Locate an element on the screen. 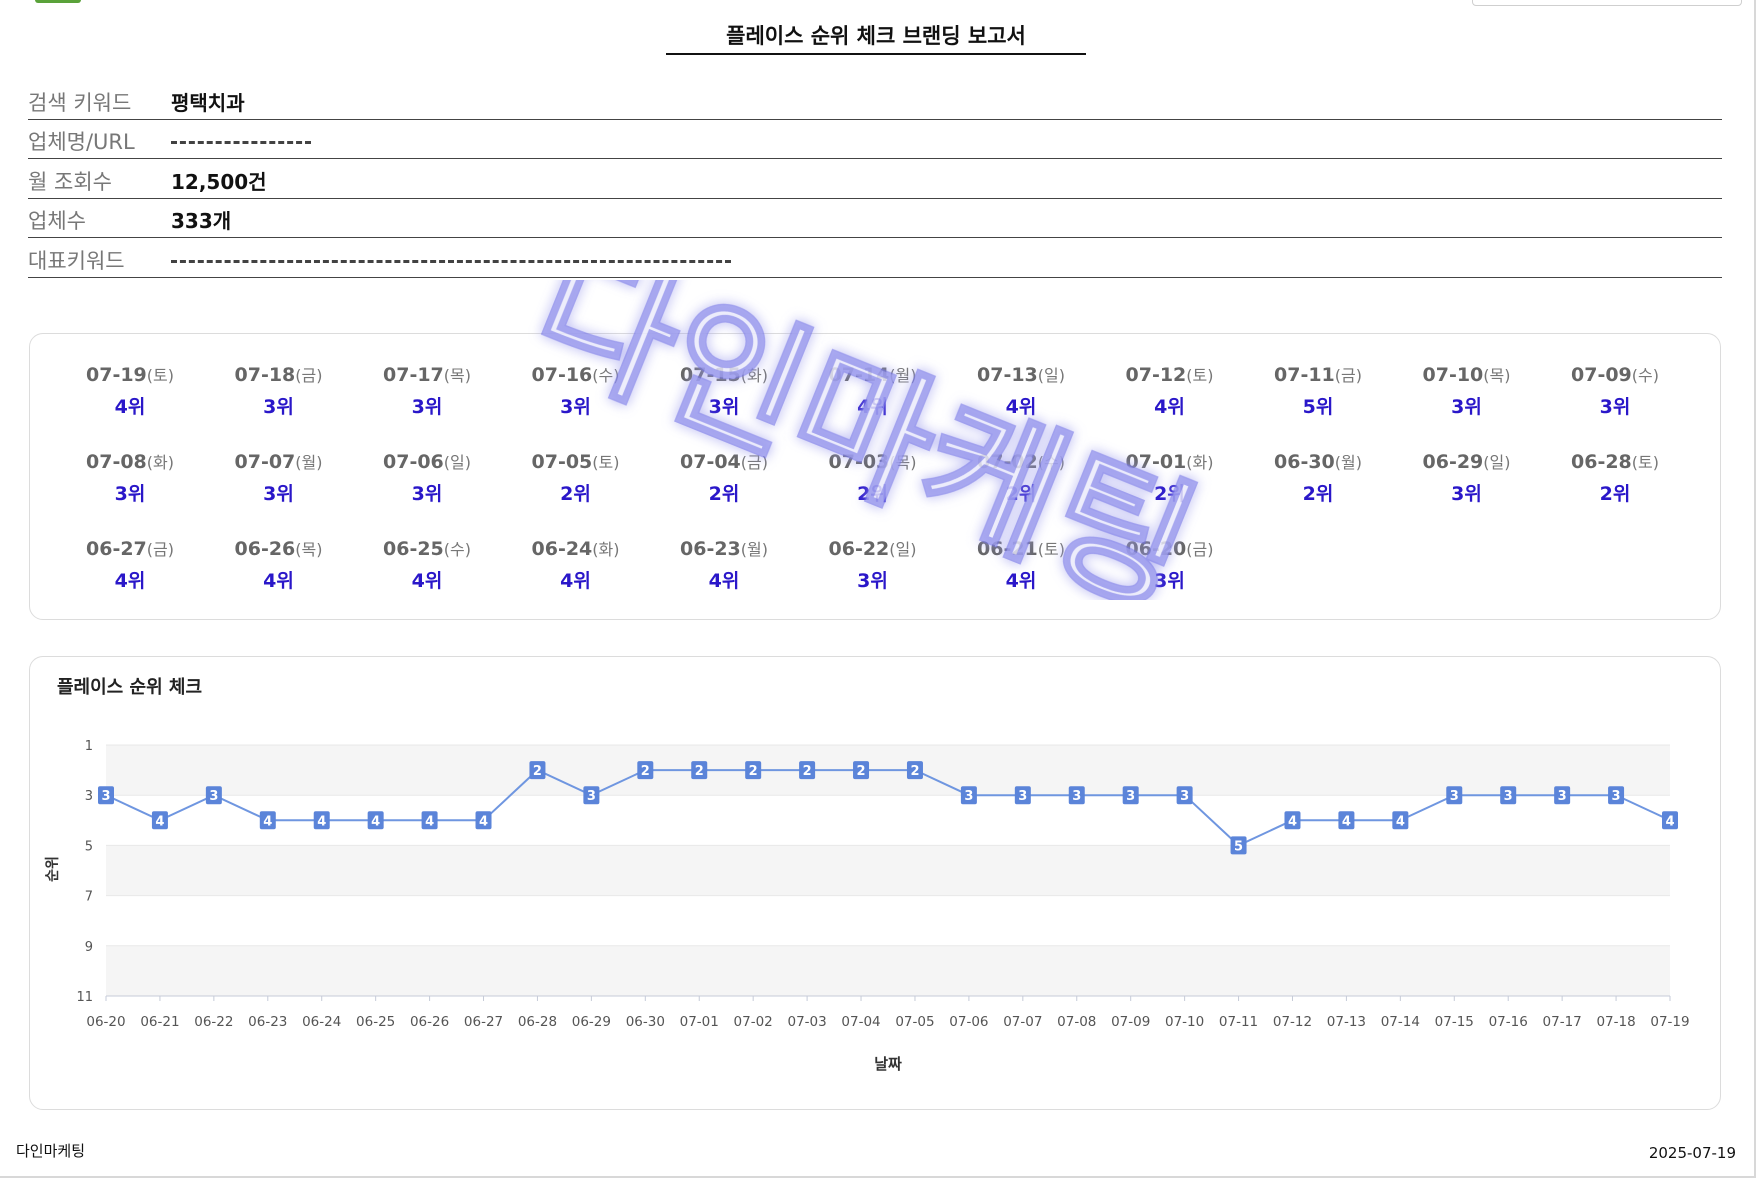 The width and height of the screenshot is (1758, 1180). info-row: 업체명/URL is located at coordinates (875, 139).